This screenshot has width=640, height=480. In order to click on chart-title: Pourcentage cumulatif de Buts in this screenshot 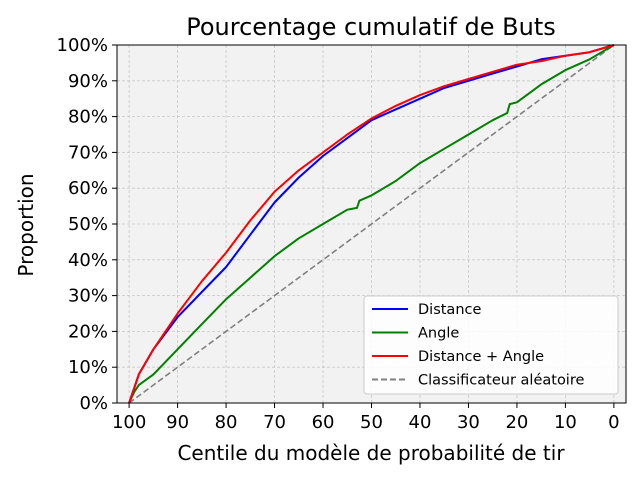, I will do `click(371, 27)`.